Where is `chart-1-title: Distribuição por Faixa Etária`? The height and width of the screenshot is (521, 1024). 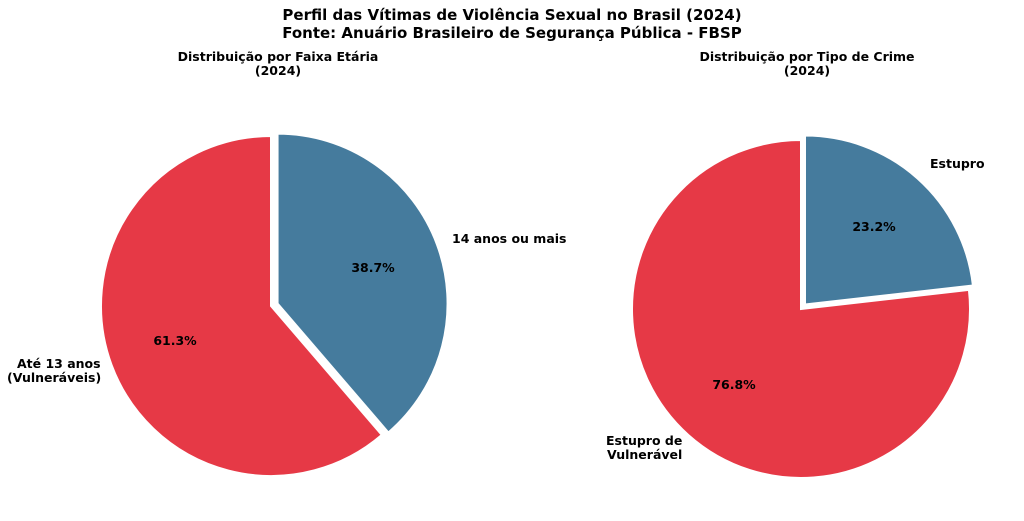 chart-1-title: Distribuição por Faixa Etária is located at coordinates (278, 56).